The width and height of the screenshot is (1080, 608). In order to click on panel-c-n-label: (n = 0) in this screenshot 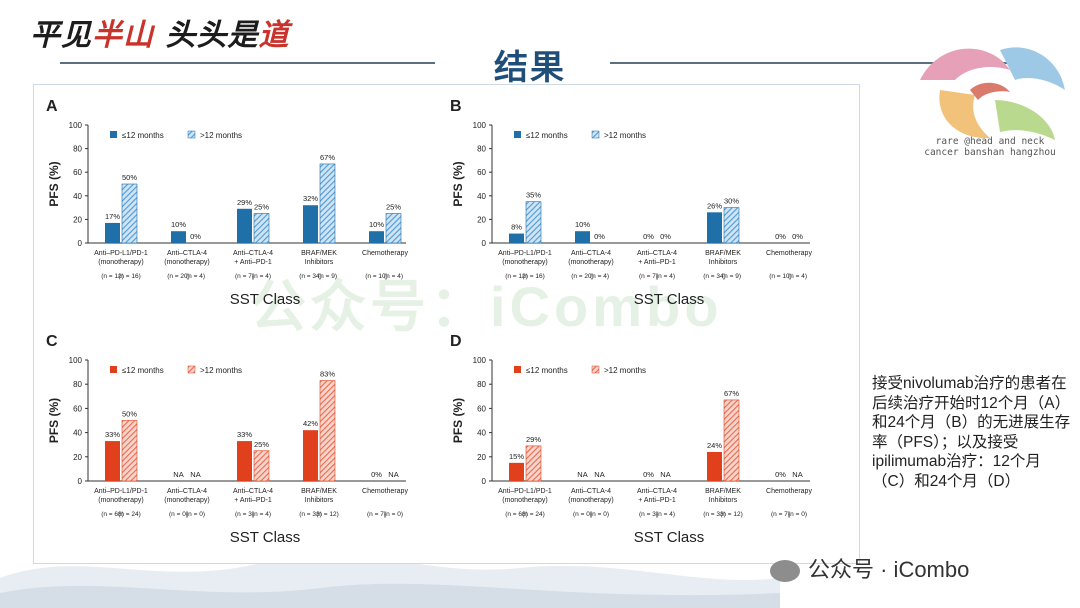, I will do `click(393, 514)`.